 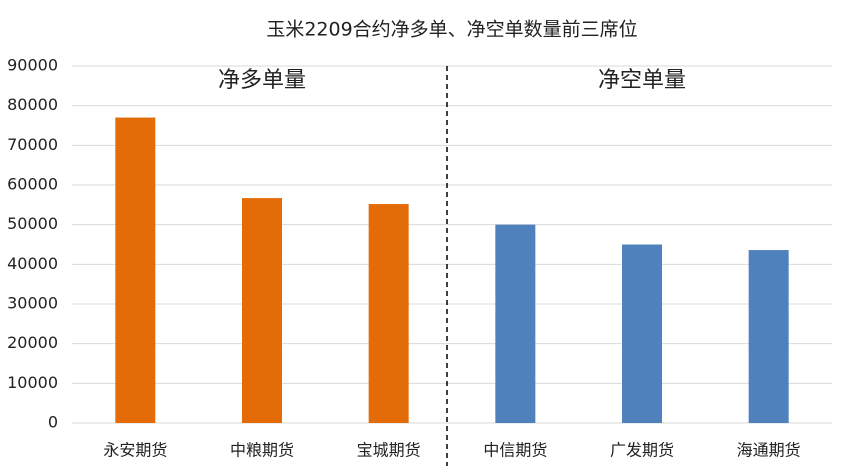 I want to click on y-tick-label: 50000, so click(x=32, y=223).